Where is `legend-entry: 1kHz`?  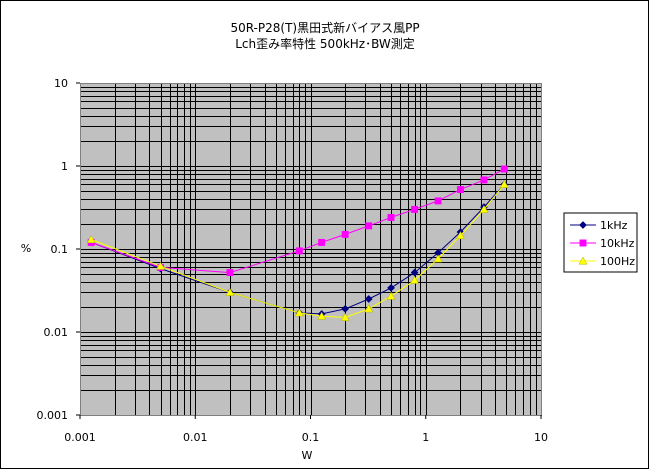
legend-entry: 1kHz is located at coordinates (599, 225).